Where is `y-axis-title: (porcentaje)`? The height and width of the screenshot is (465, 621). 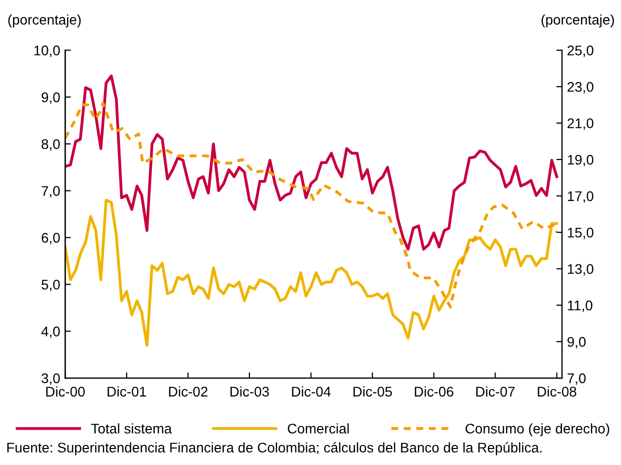
y-axis-title: (porcentaje) is located at coordinates (44, 21).